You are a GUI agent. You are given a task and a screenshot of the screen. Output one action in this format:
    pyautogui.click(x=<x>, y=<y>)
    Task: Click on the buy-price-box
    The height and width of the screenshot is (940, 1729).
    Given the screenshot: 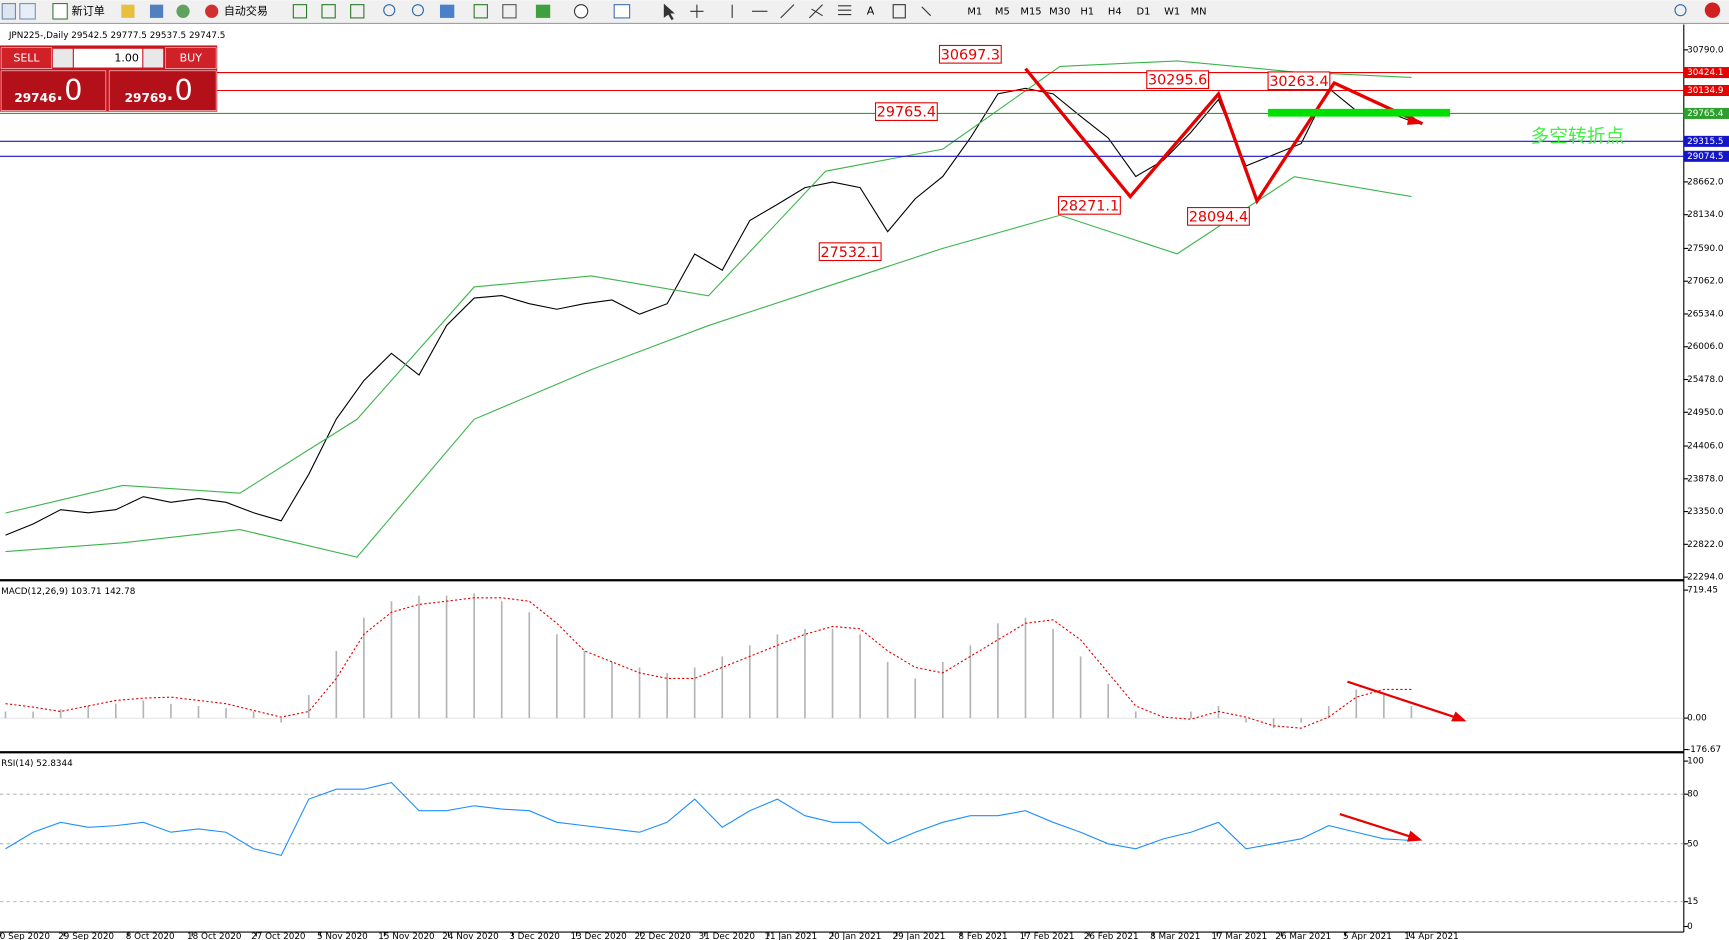 What is the action you would take?
    pyautogui.click(x=162, y=90)
    